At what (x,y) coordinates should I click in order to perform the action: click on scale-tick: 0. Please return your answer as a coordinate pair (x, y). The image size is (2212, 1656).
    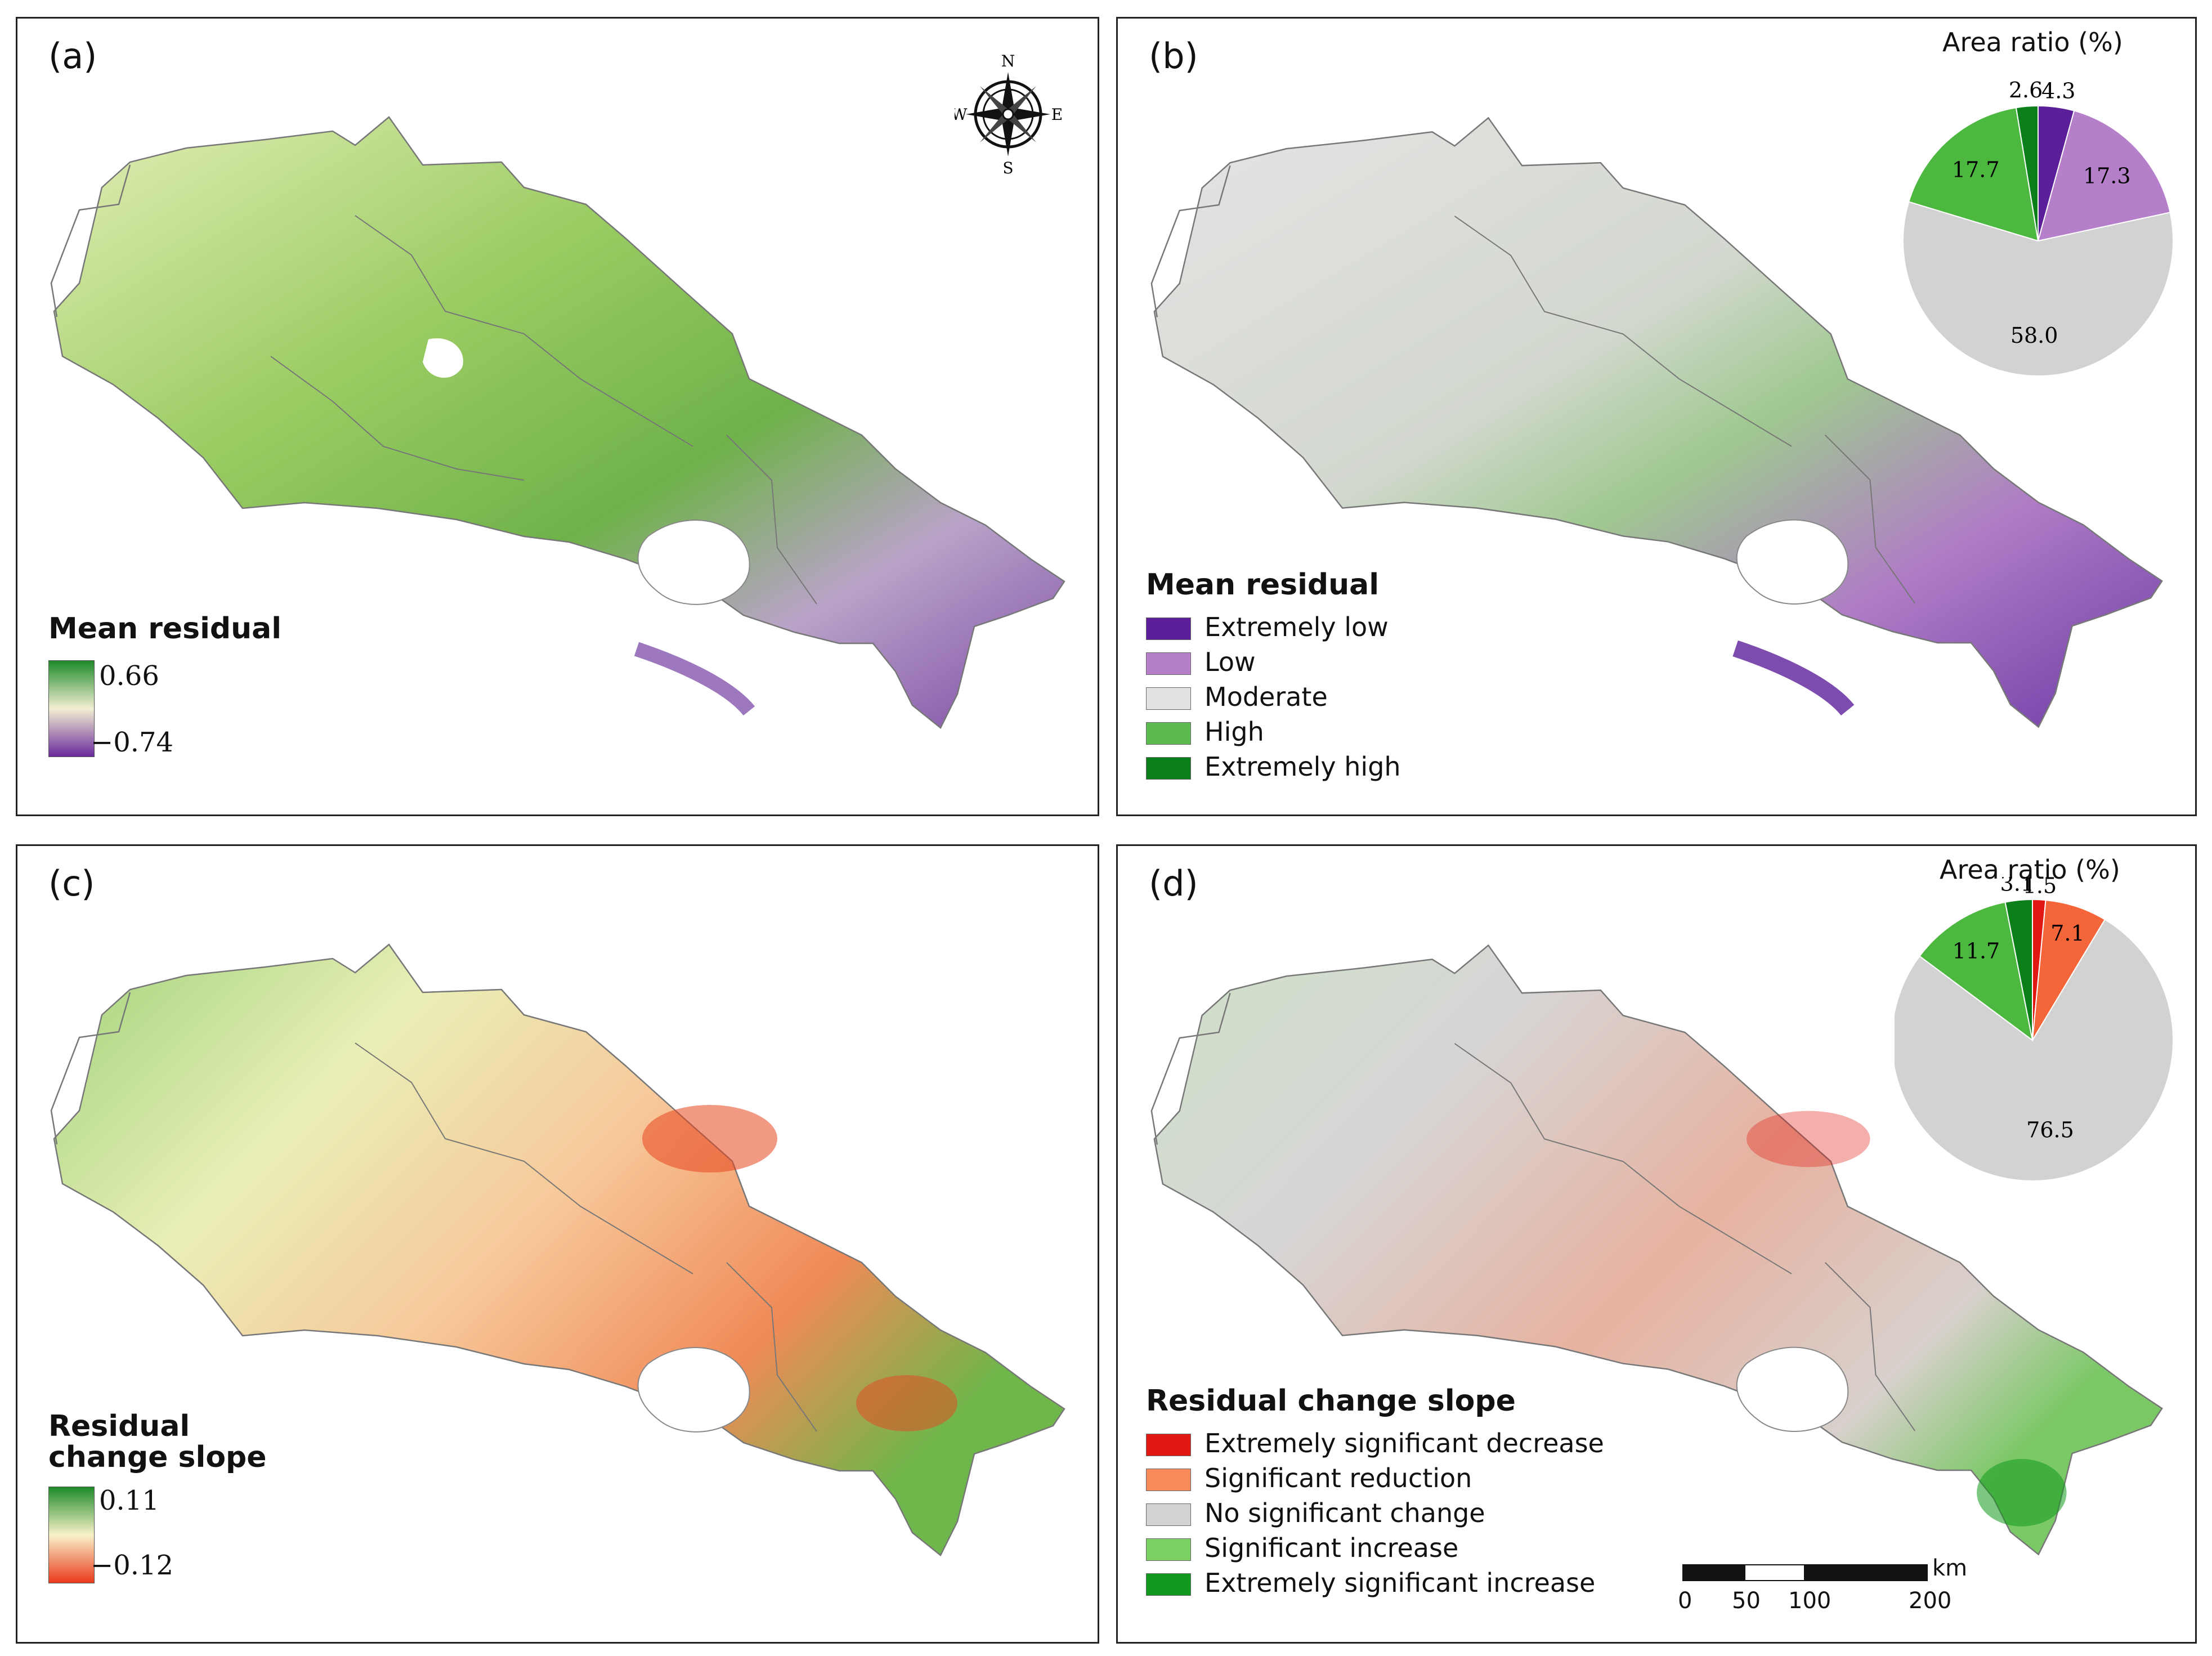
    Looking at the image, I should click on (1685, 1601).